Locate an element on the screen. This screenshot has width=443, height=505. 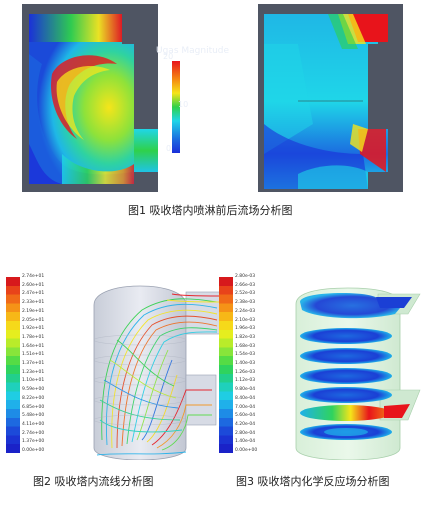
fig1-legend-tick: 20 is located at coordinates (168, 56).